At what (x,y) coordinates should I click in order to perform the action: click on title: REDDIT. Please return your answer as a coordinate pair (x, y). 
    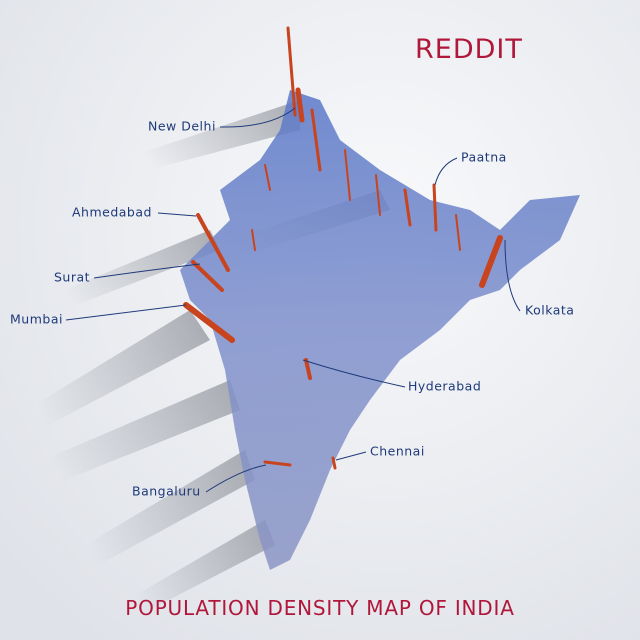
    Looking at the image, I should click on (469, 49).